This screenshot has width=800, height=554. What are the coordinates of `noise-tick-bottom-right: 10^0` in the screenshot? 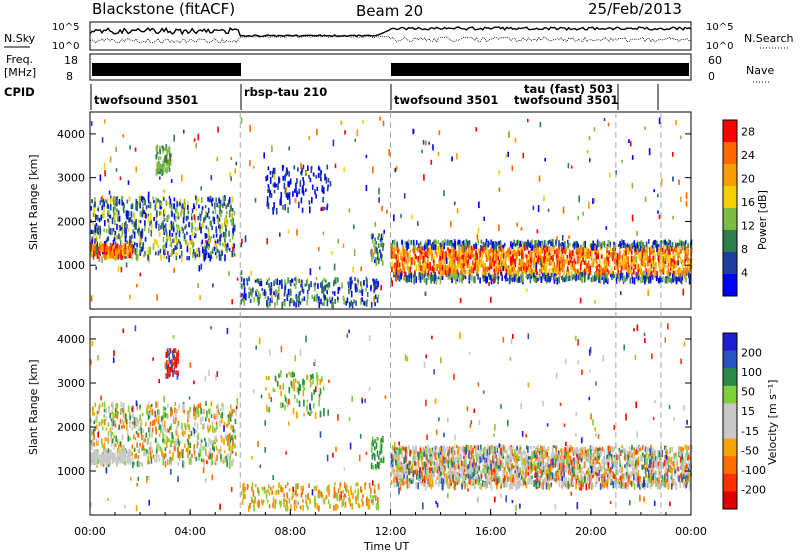 It's located at (719, 46).